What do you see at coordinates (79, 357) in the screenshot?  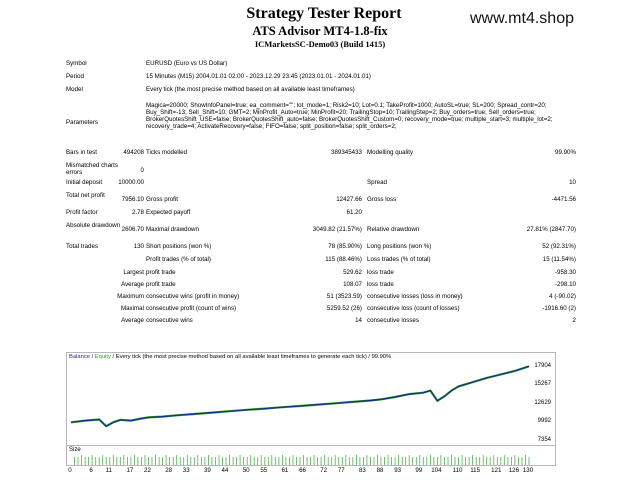 I see `legend-balance: Balance` at bounding box center [79, 357].